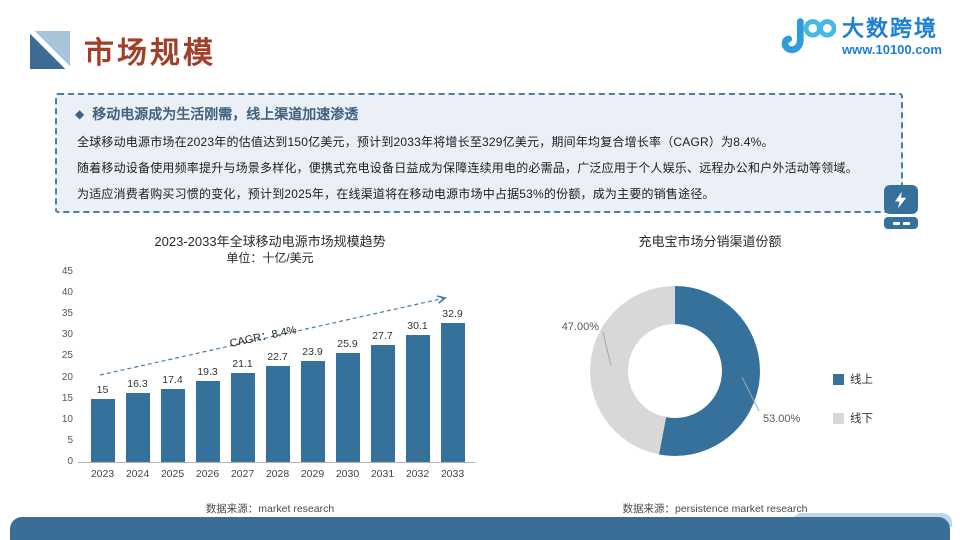 This screenshot has height=540, width=960. I want to click on bar-value-label: 17.4, so click(172, 379).